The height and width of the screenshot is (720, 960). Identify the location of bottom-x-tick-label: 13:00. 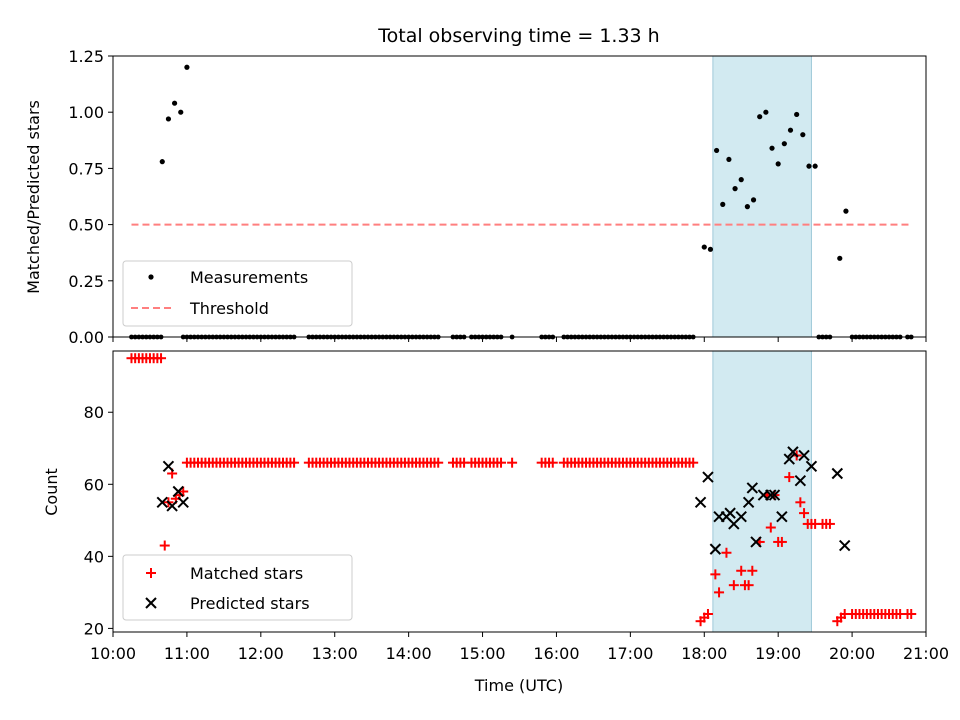
(335, 653).